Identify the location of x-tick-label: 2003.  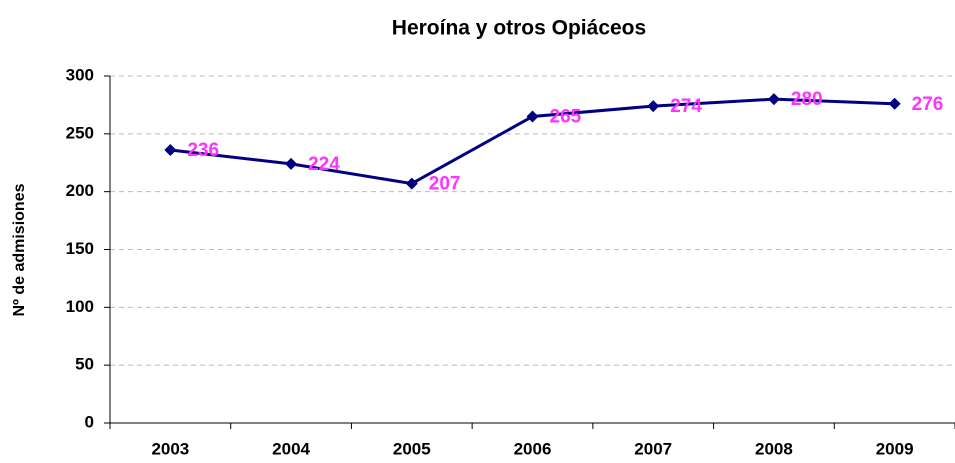
(170, 448).